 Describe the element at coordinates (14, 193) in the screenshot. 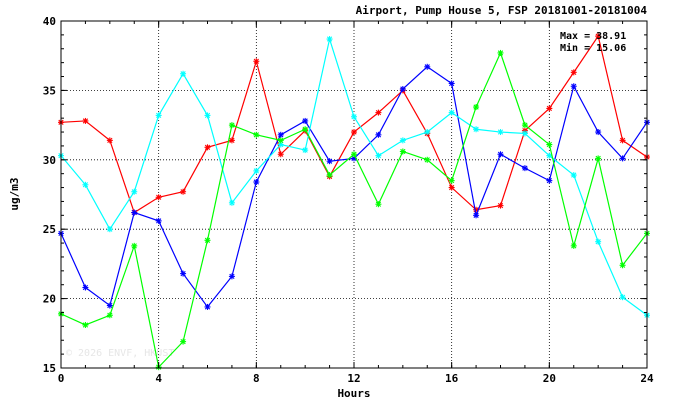

I see `y-axis-label: ug/m3` at that location.